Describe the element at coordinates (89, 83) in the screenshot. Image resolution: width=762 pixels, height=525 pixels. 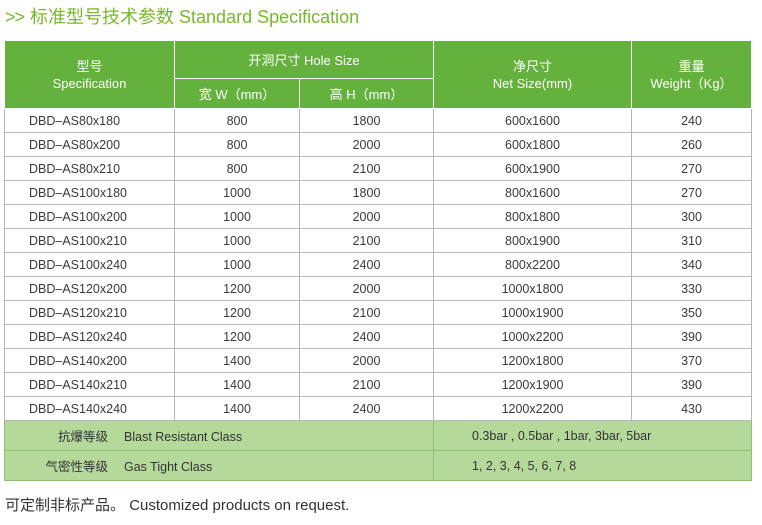
I see `header-model-en: Specification` at that location.